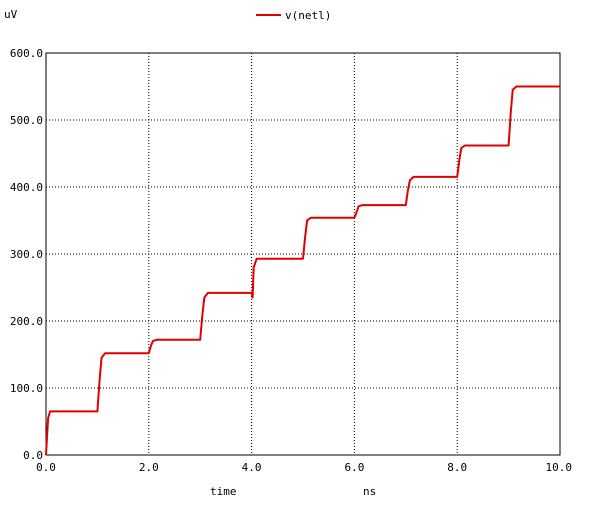 Image resolution: width=601 pixels, height=507 pixels. What do you see at coordinates (26, 254) in the screenshot?
I see `y-tick-label: 300.0` at bounding box center [26, 254].